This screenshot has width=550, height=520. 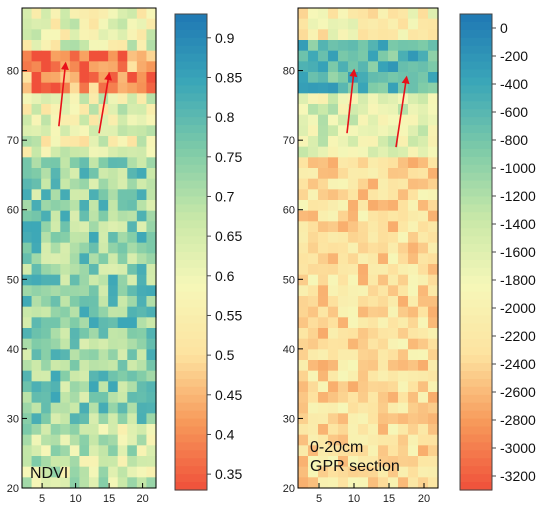 I want to click on colorbar-tick-label: 0.5, so click(x=225, y=355).